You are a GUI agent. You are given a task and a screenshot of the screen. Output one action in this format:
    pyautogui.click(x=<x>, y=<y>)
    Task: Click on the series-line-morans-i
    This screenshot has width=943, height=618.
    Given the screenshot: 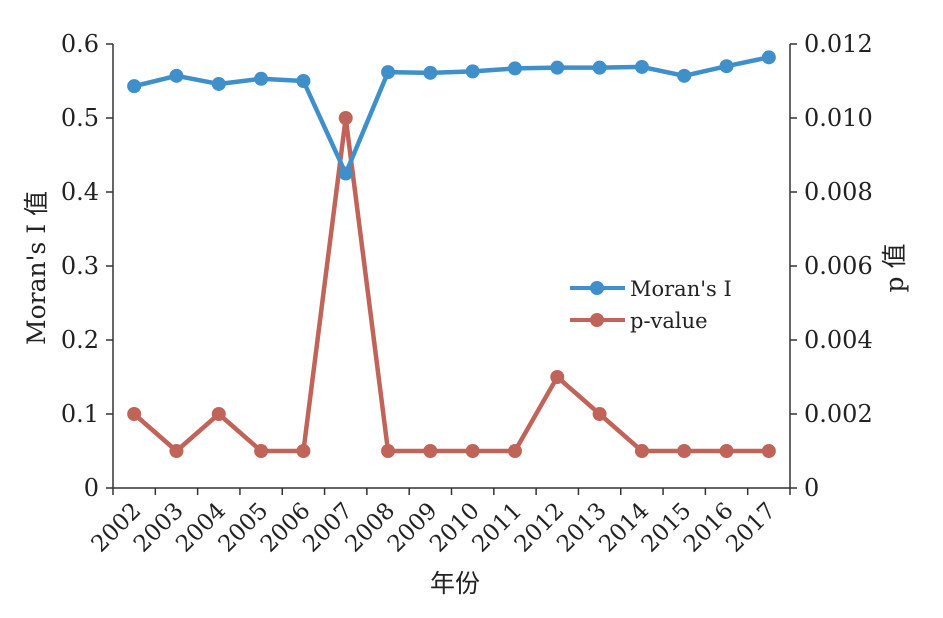 What is the action you would take?
    pyautogui.click(x=451, y=115)
    